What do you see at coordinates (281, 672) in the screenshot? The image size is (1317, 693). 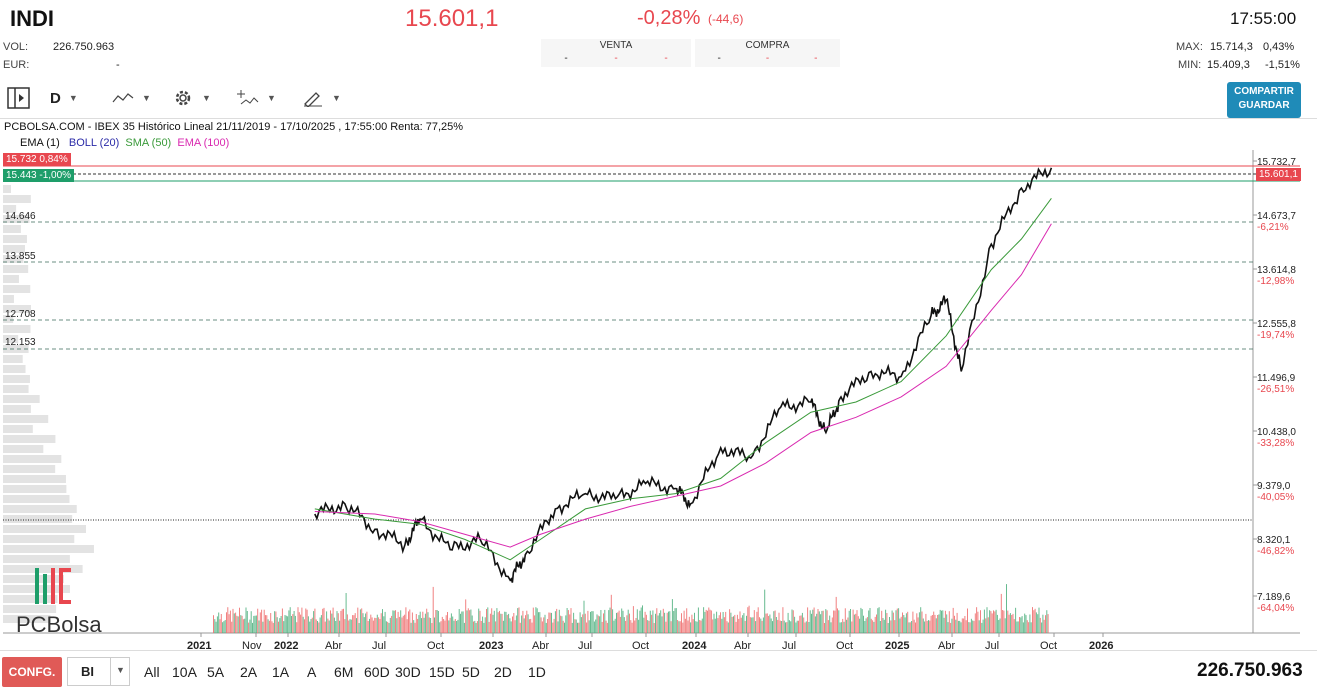 I see `timeframe-1a: 1A` at bounding box center [281, 672].